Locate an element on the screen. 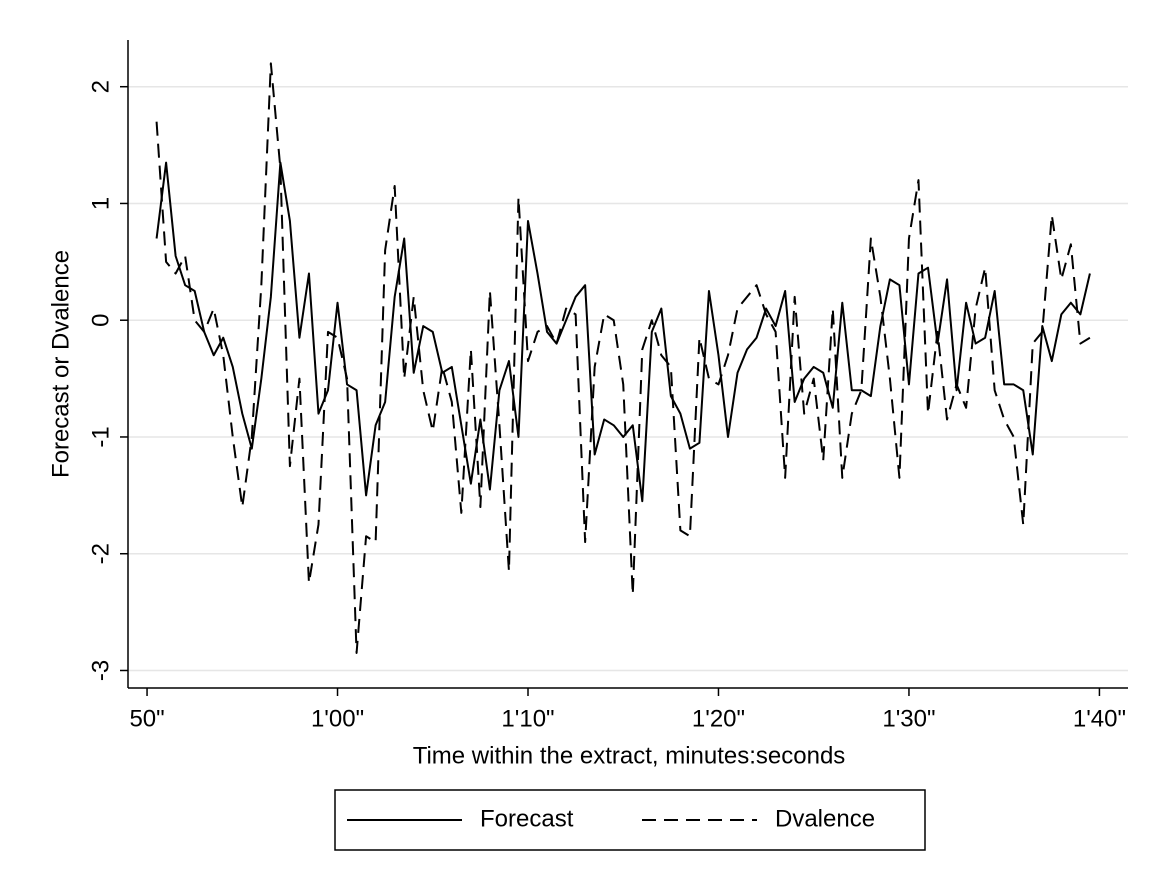  x-tick-label: 50" is located at coordinates (146, 718).